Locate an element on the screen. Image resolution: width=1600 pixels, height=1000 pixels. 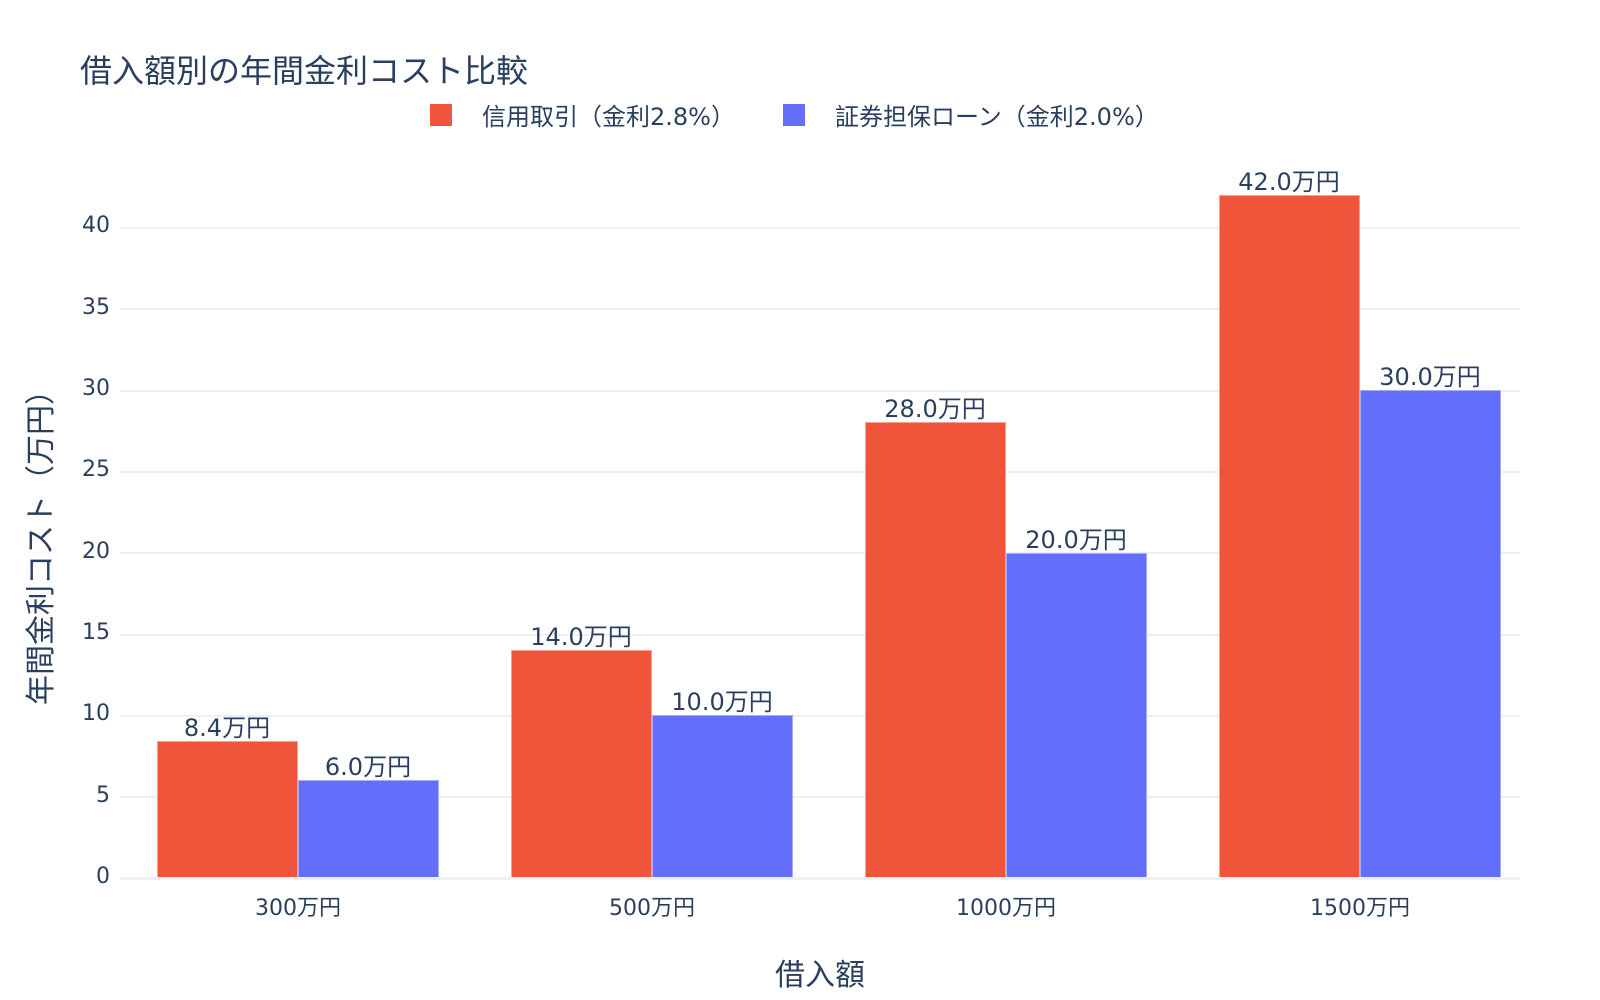
legend: 信用取引（金利2.8%） 証券担保ローン（金利2.0%） is located at coordinates (794, 114).